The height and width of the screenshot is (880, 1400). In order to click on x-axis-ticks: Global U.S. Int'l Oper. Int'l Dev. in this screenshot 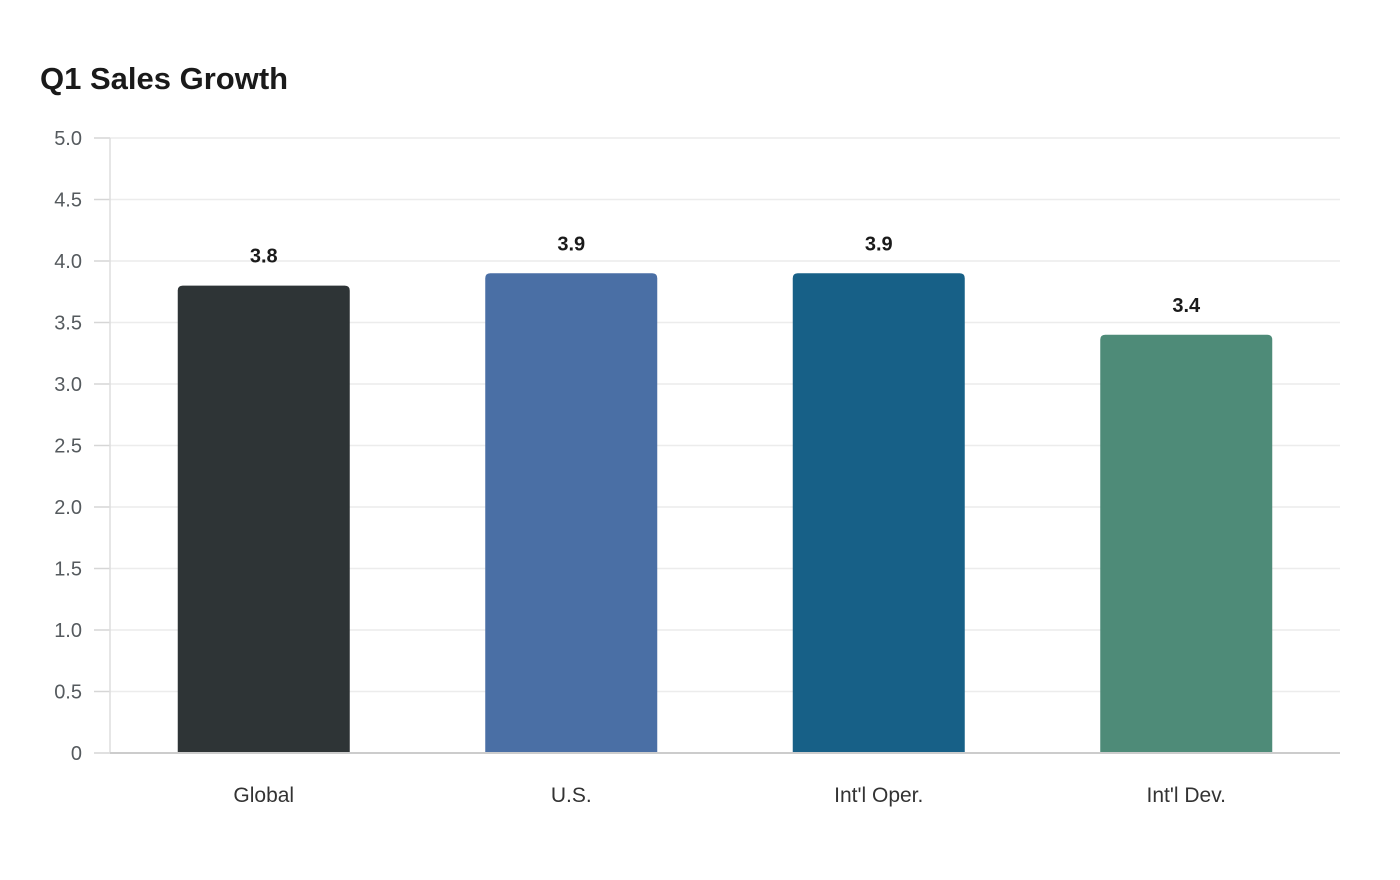, I will do `click(725, 779)`.